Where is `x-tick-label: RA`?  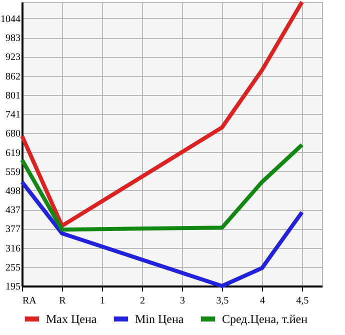
x-tick-label: RA is located at coordinates (30, 301).